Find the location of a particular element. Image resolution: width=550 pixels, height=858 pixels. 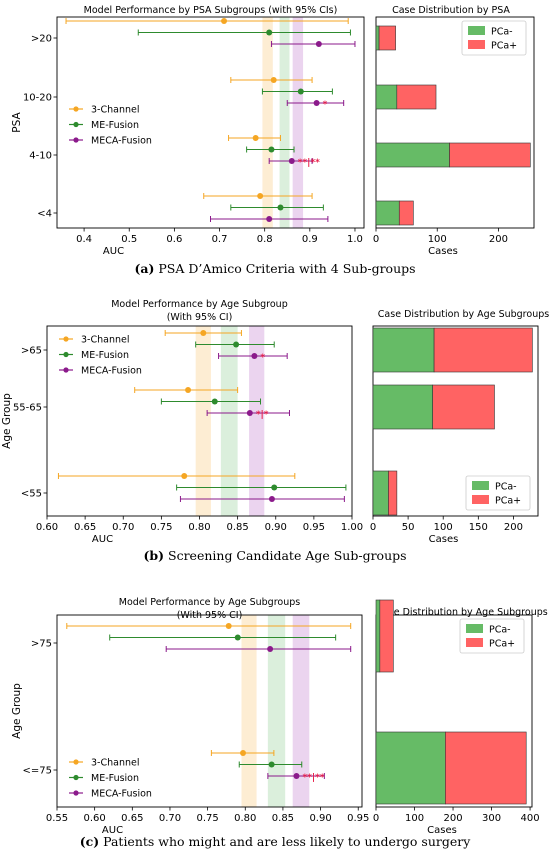

x-tick-label: 0.75 is located at coordinates (207, 818).